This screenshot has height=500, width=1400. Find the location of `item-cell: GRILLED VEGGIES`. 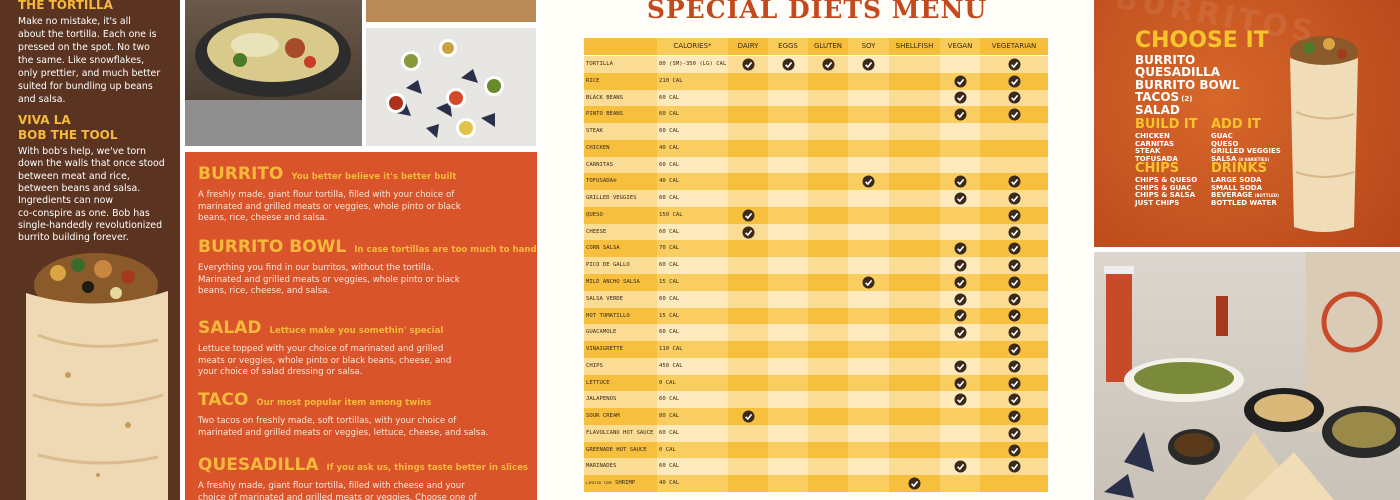

item-cell: GRILLED VEGGIES is located at coordinates (620, 198).